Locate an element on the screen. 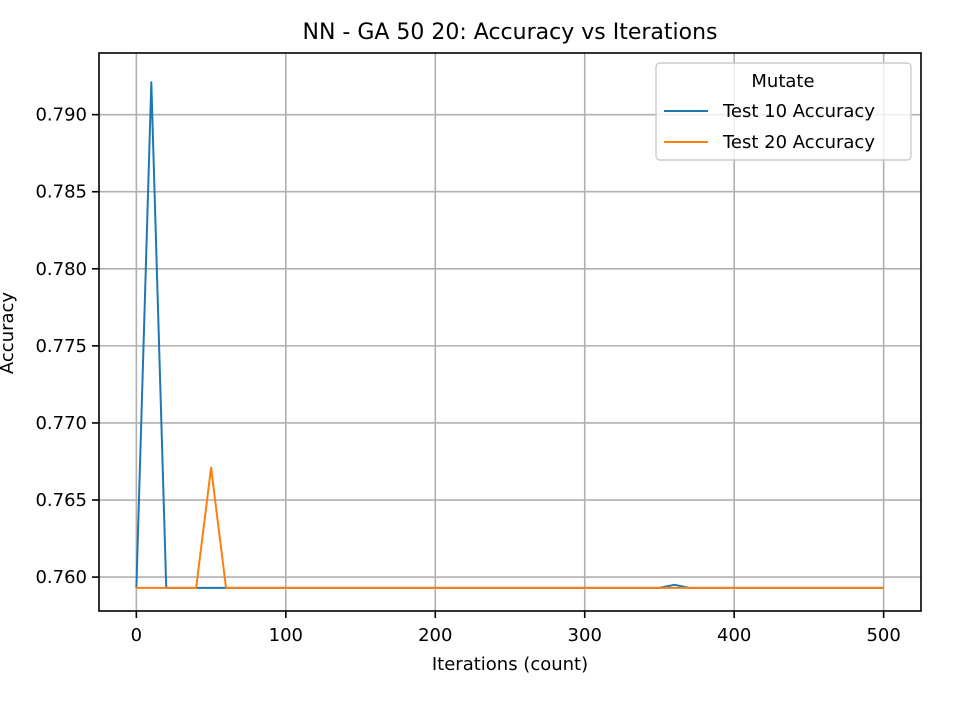 The height and width of the screenshot is (720, 960). y-tick-label: 0.765 is located at coordinates (61, 500).